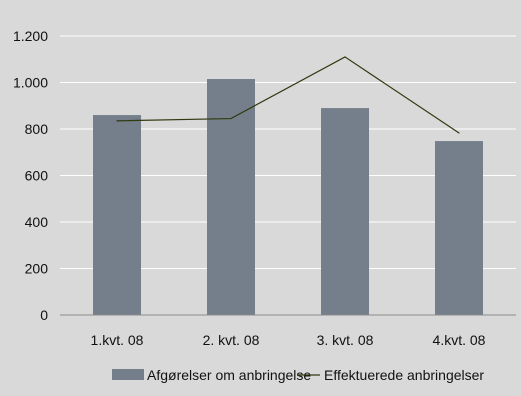 The width and height of the screenshot is (521, 396). I want to click on y-tick-label: 400, so click(37, 222).